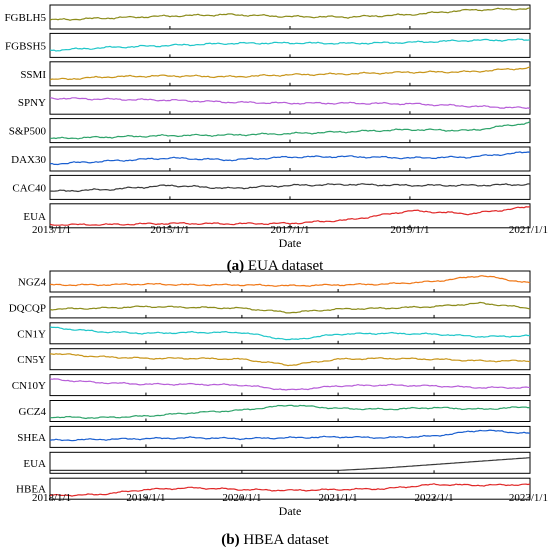 This screenshot has width=550, height=552. What do you see at coordinates (32, 283) in the screenshot?
I see `series-label: NGZ4` at bounding box center [32, 283].